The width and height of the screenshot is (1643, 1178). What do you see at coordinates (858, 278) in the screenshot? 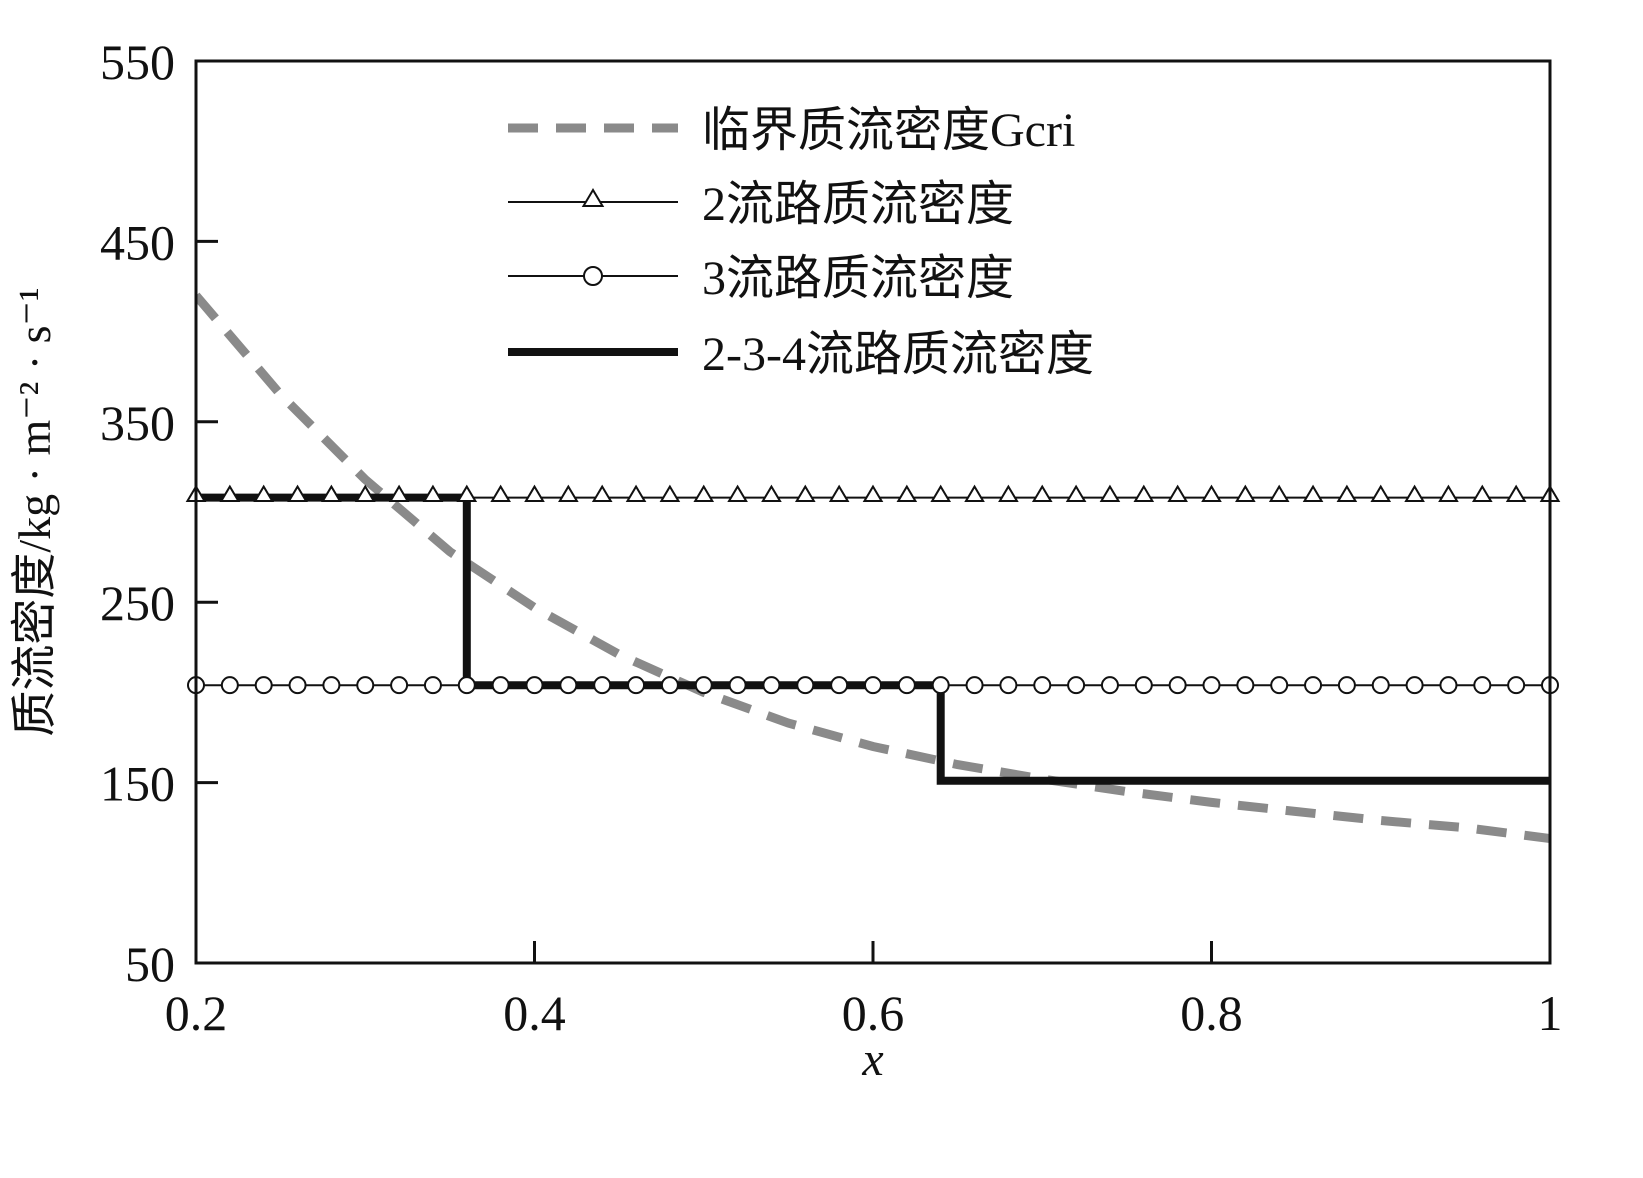
I see `legend-label: 3流路质流密度` at bounding box center [858, 278].